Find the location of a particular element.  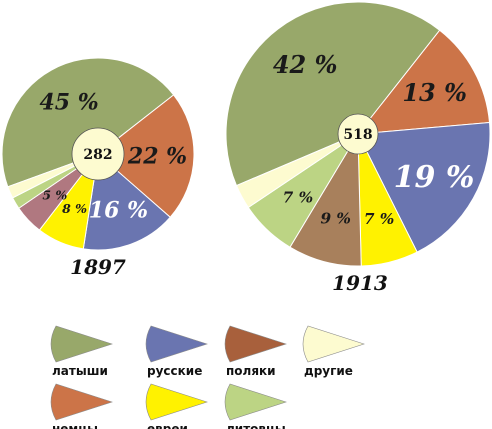

slice-label-1897-4: 5 % is located at coordinates (54, 194).